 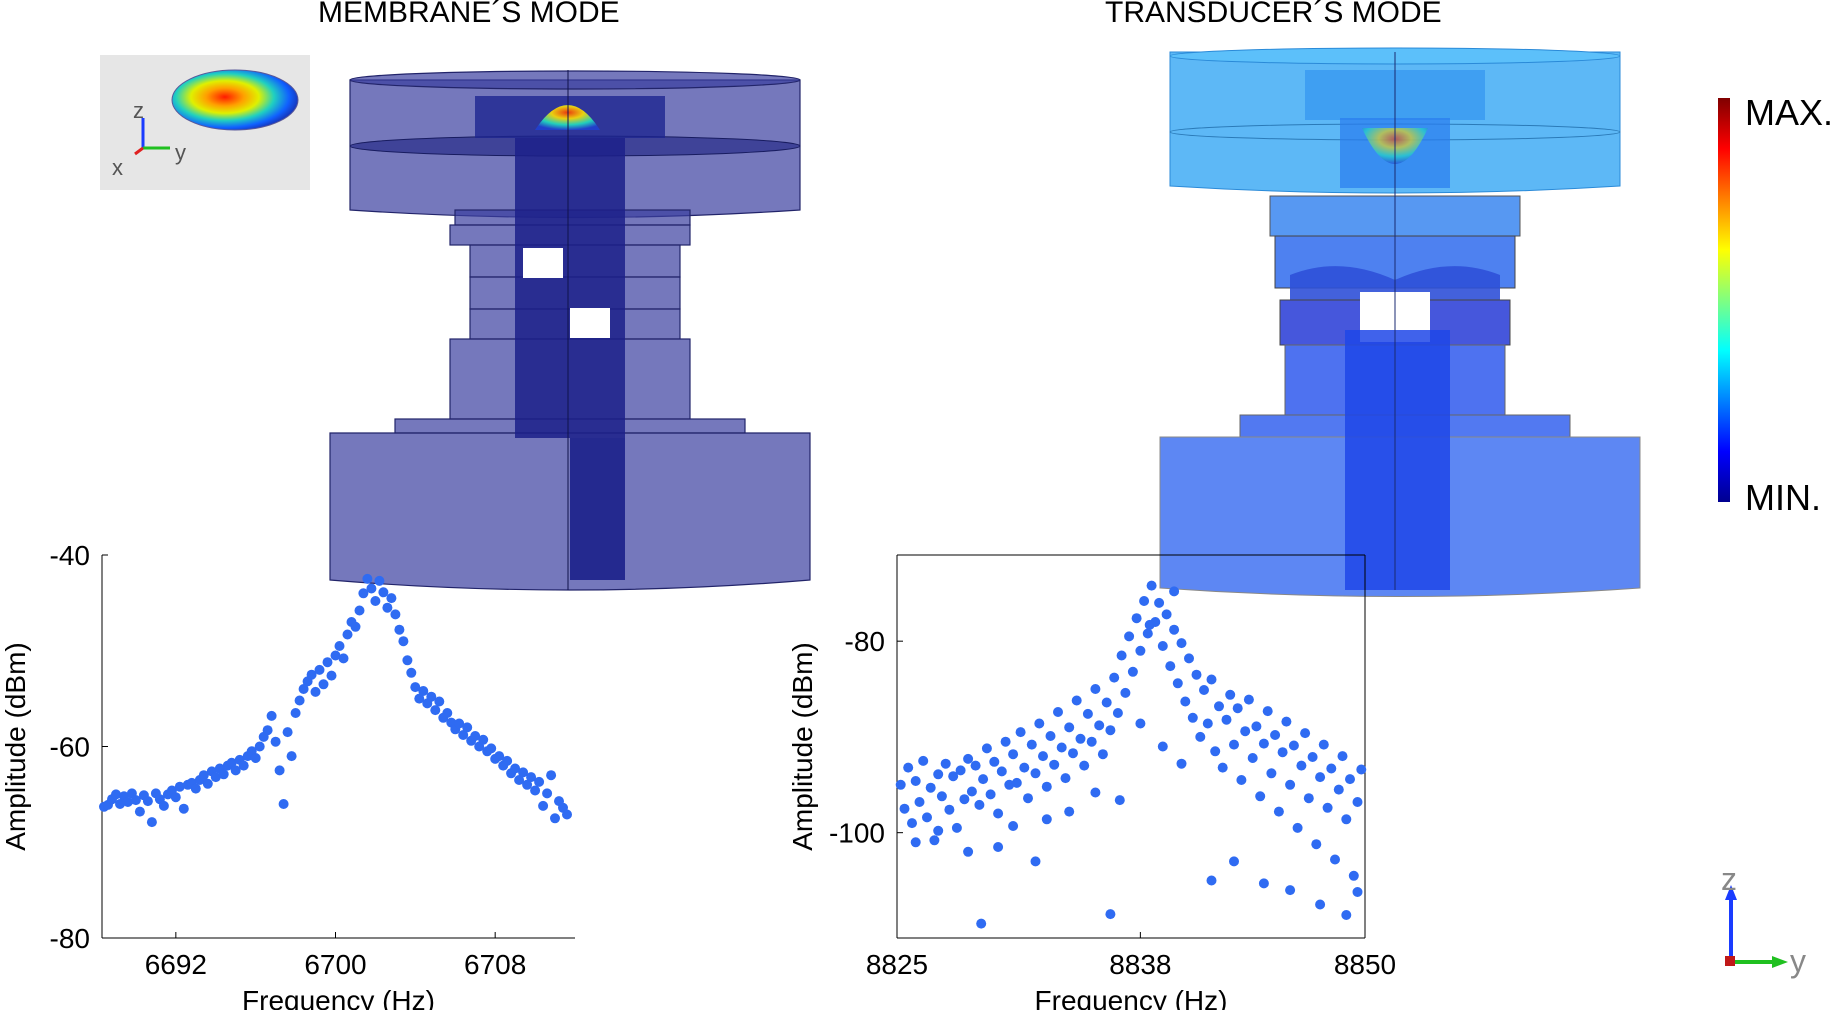 I want to click on corner-axis-y-label: y, so click(x=1798, y=961).